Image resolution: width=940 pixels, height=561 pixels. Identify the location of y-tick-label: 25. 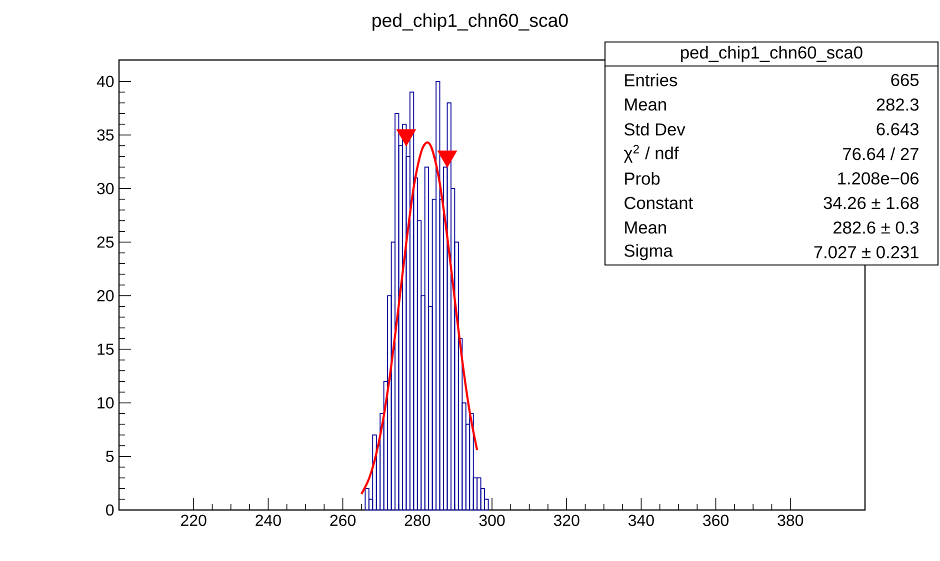
(105, 242).